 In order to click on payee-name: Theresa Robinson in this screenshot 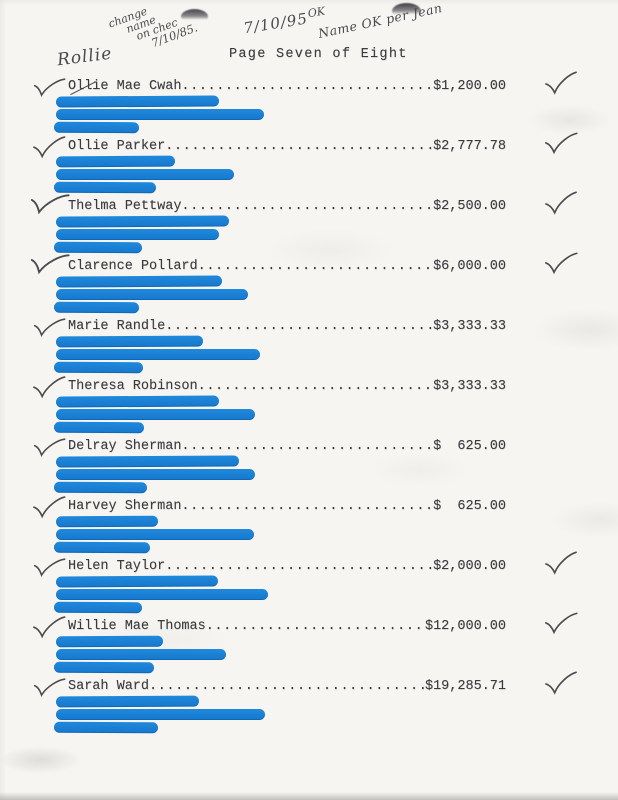, I will do `click(133, 386)`.